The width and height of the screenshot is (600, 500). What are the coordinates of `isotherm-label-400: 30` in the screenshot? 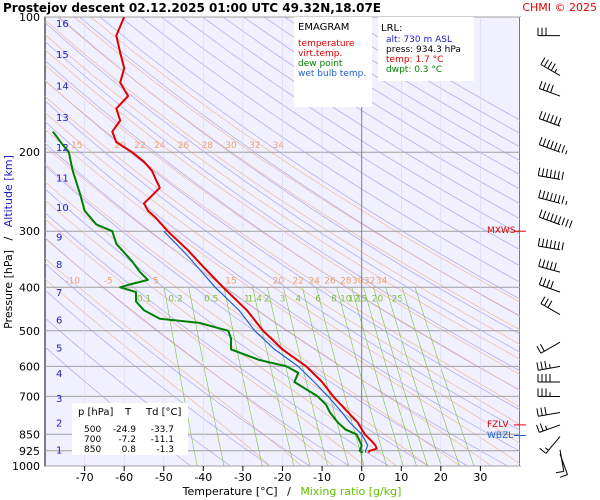 It's located at (358, 281).